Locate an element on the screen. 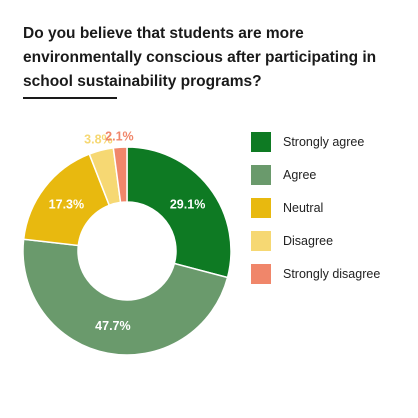 The image size is (418, 418). legend-label: Strongly disagree is located at coordinates (332, 274).